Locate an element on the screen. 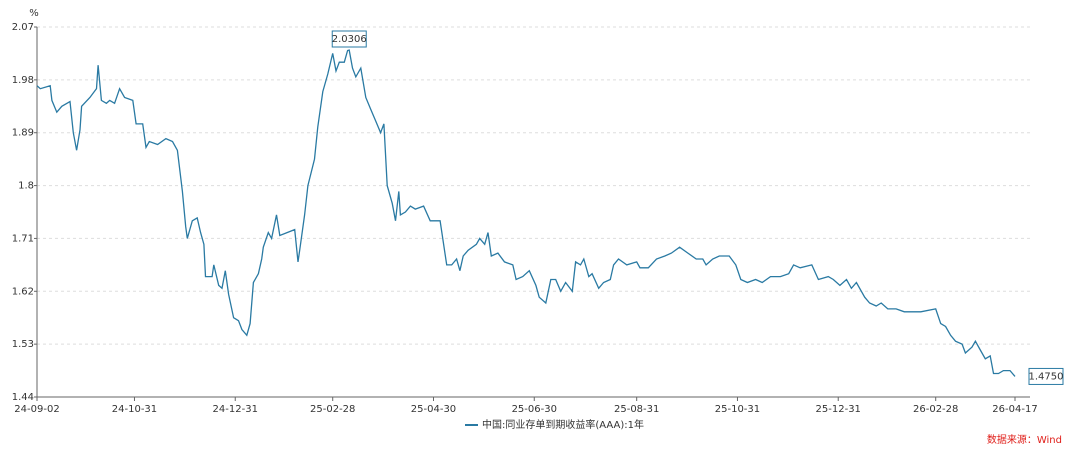 This screenshot has width=1080, height=455. annotation-label: 1.4750 is located at coordinates (1046, 376).